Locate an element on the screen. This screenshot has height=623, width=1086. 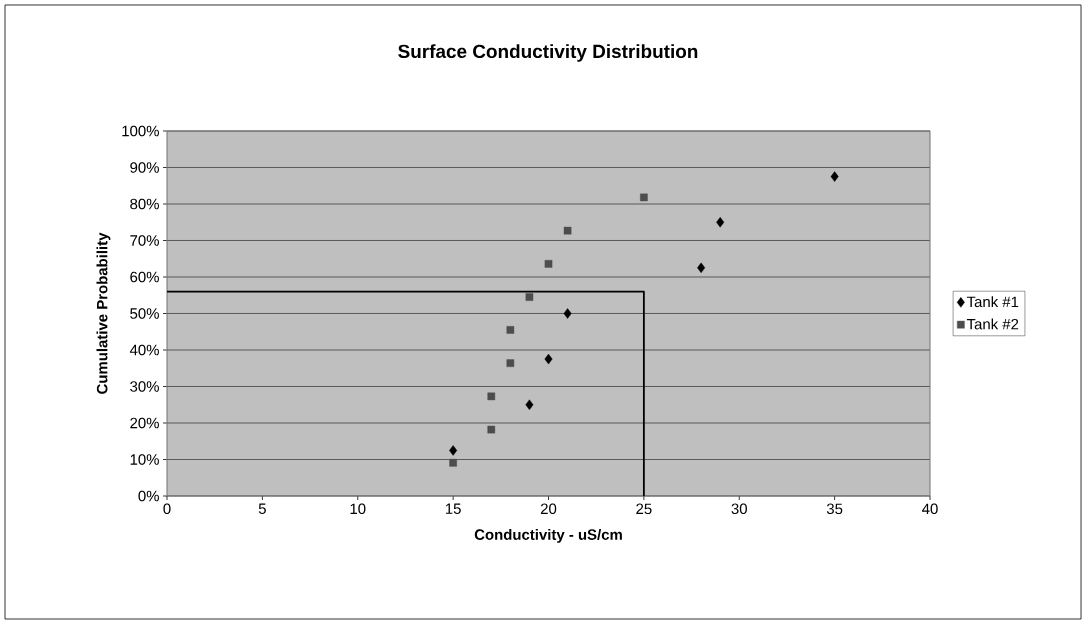
y-tick-label: 90% is located at coordinates (144, 167).